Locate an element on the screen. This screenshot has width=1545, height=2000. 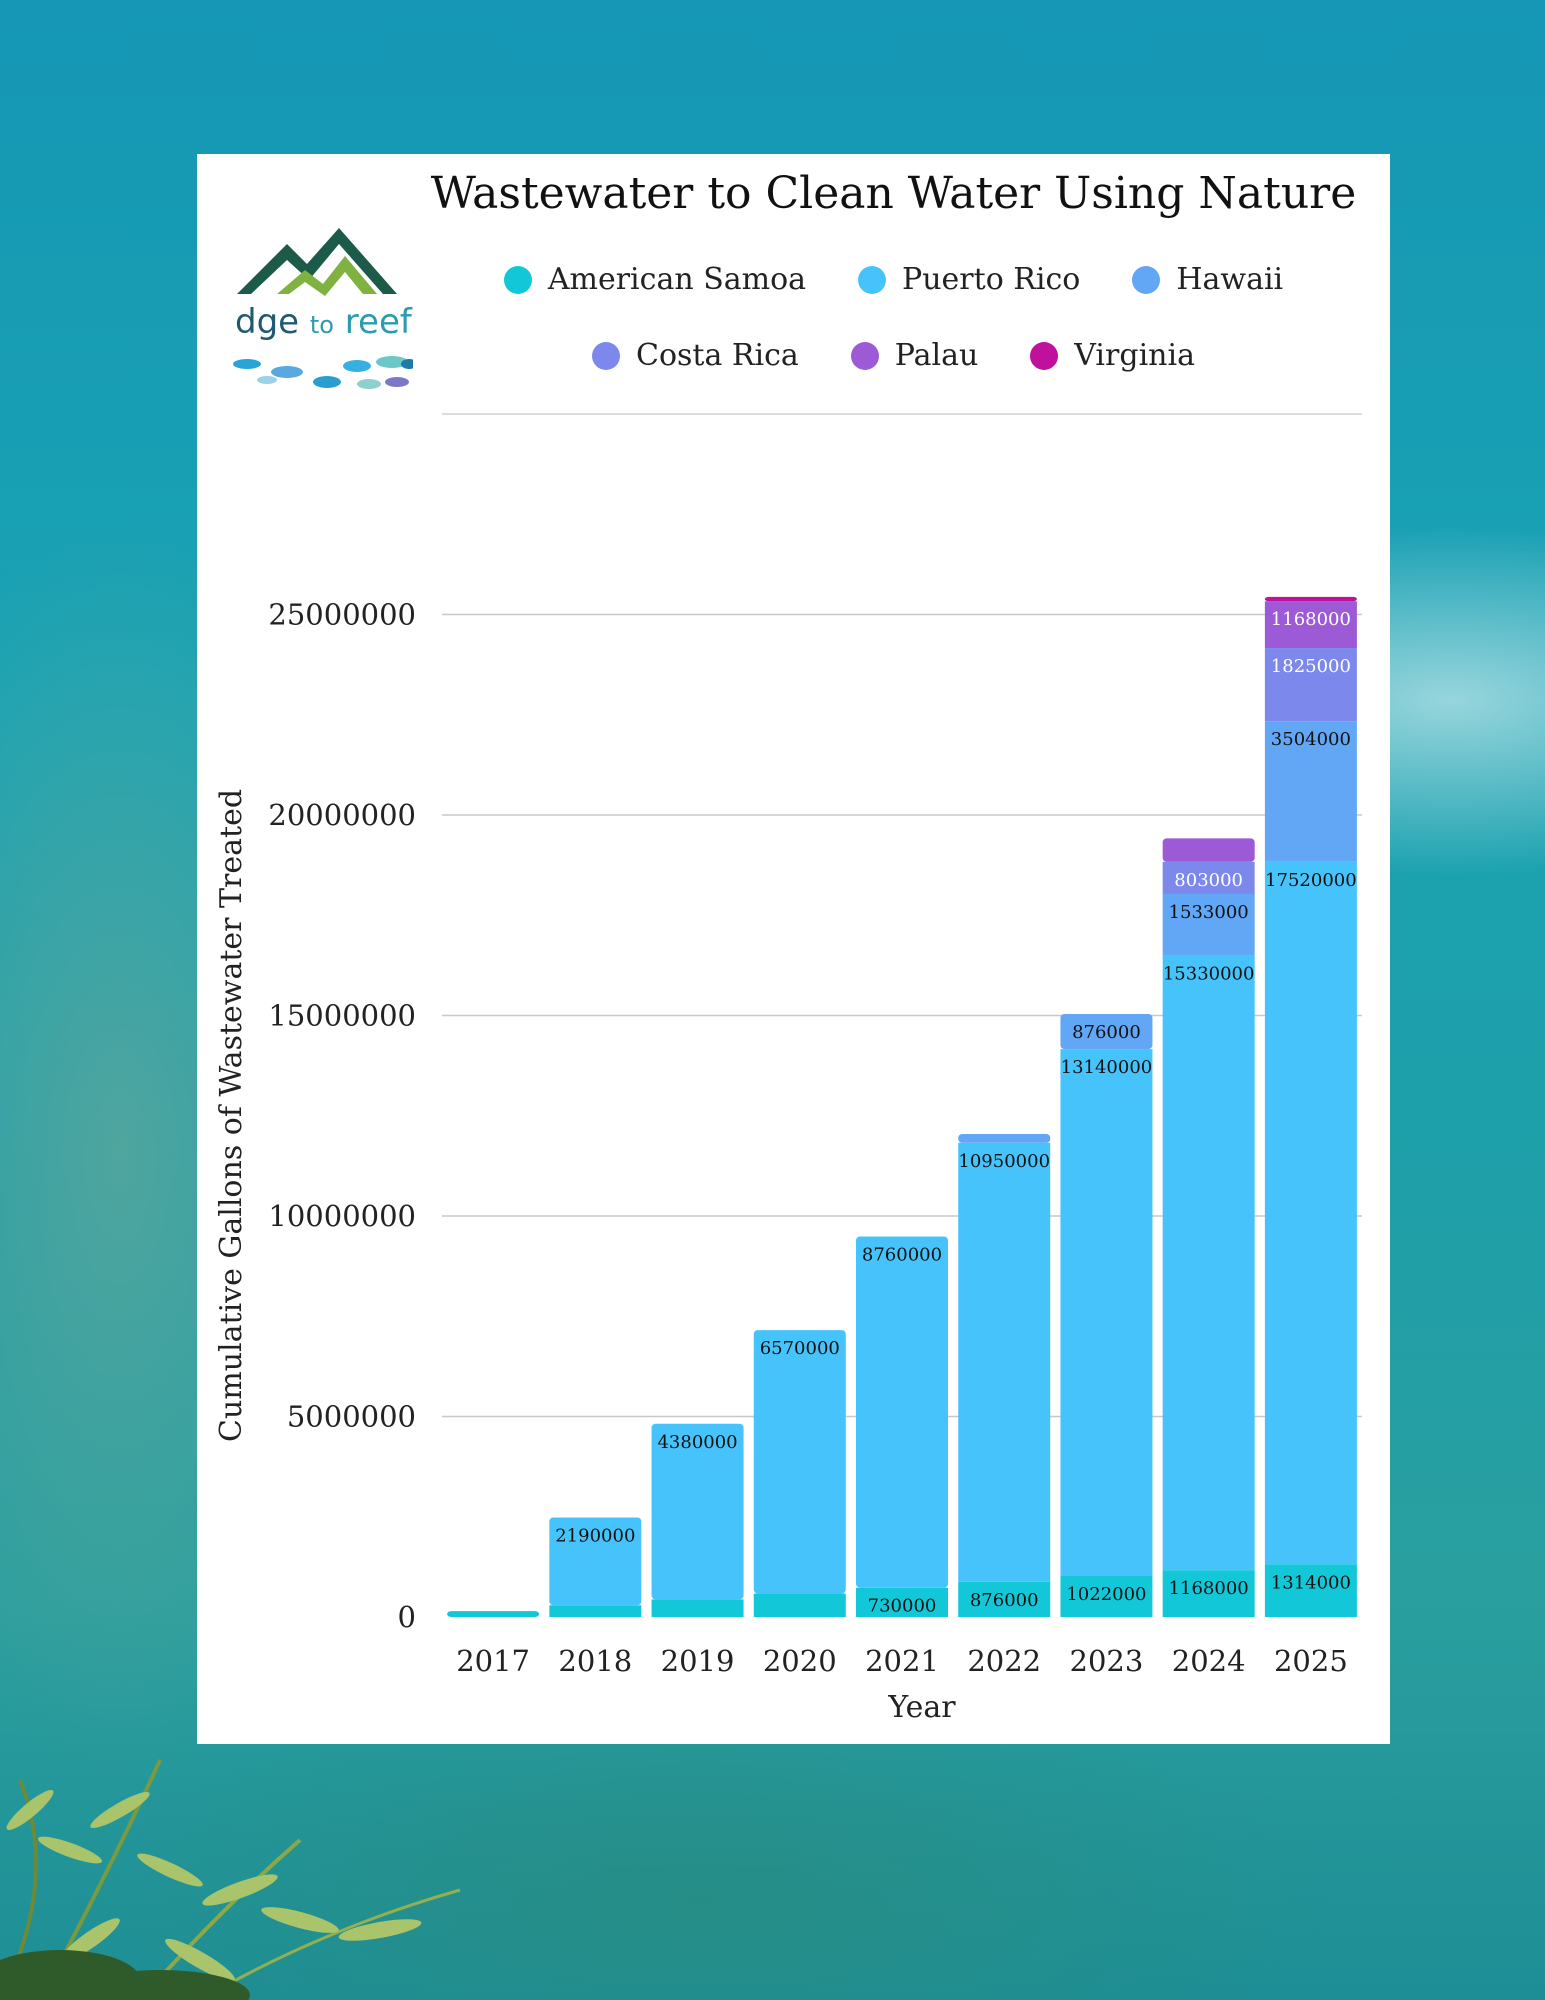
legend-item-hawaii: Hawaii is located at coordinates (1207, 279).